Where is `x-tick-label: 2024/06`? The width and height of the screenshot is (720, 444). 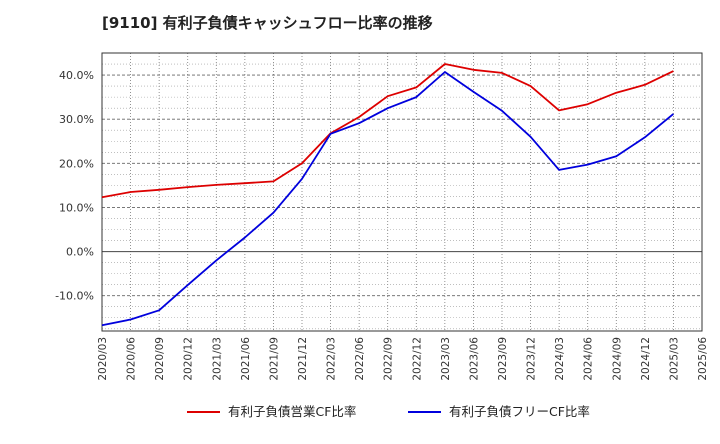 x-tick-label: 2024/06 is located at coordinates (589, 359).